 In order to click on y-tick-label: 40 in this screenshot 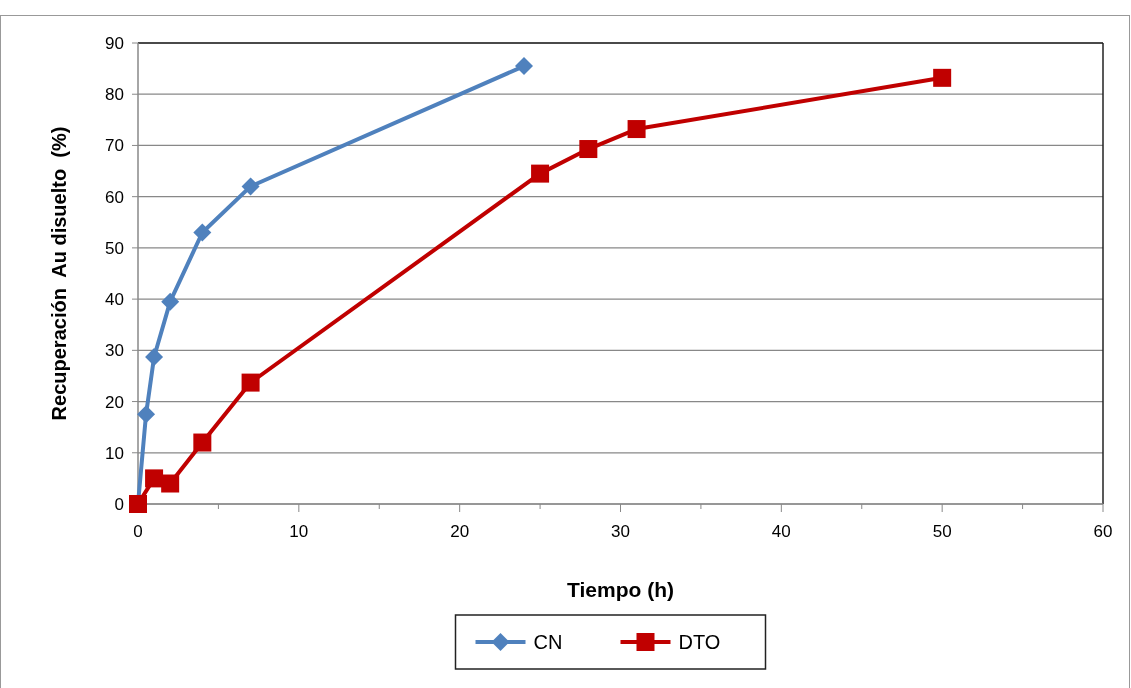, I will do `click(114, 300)`.